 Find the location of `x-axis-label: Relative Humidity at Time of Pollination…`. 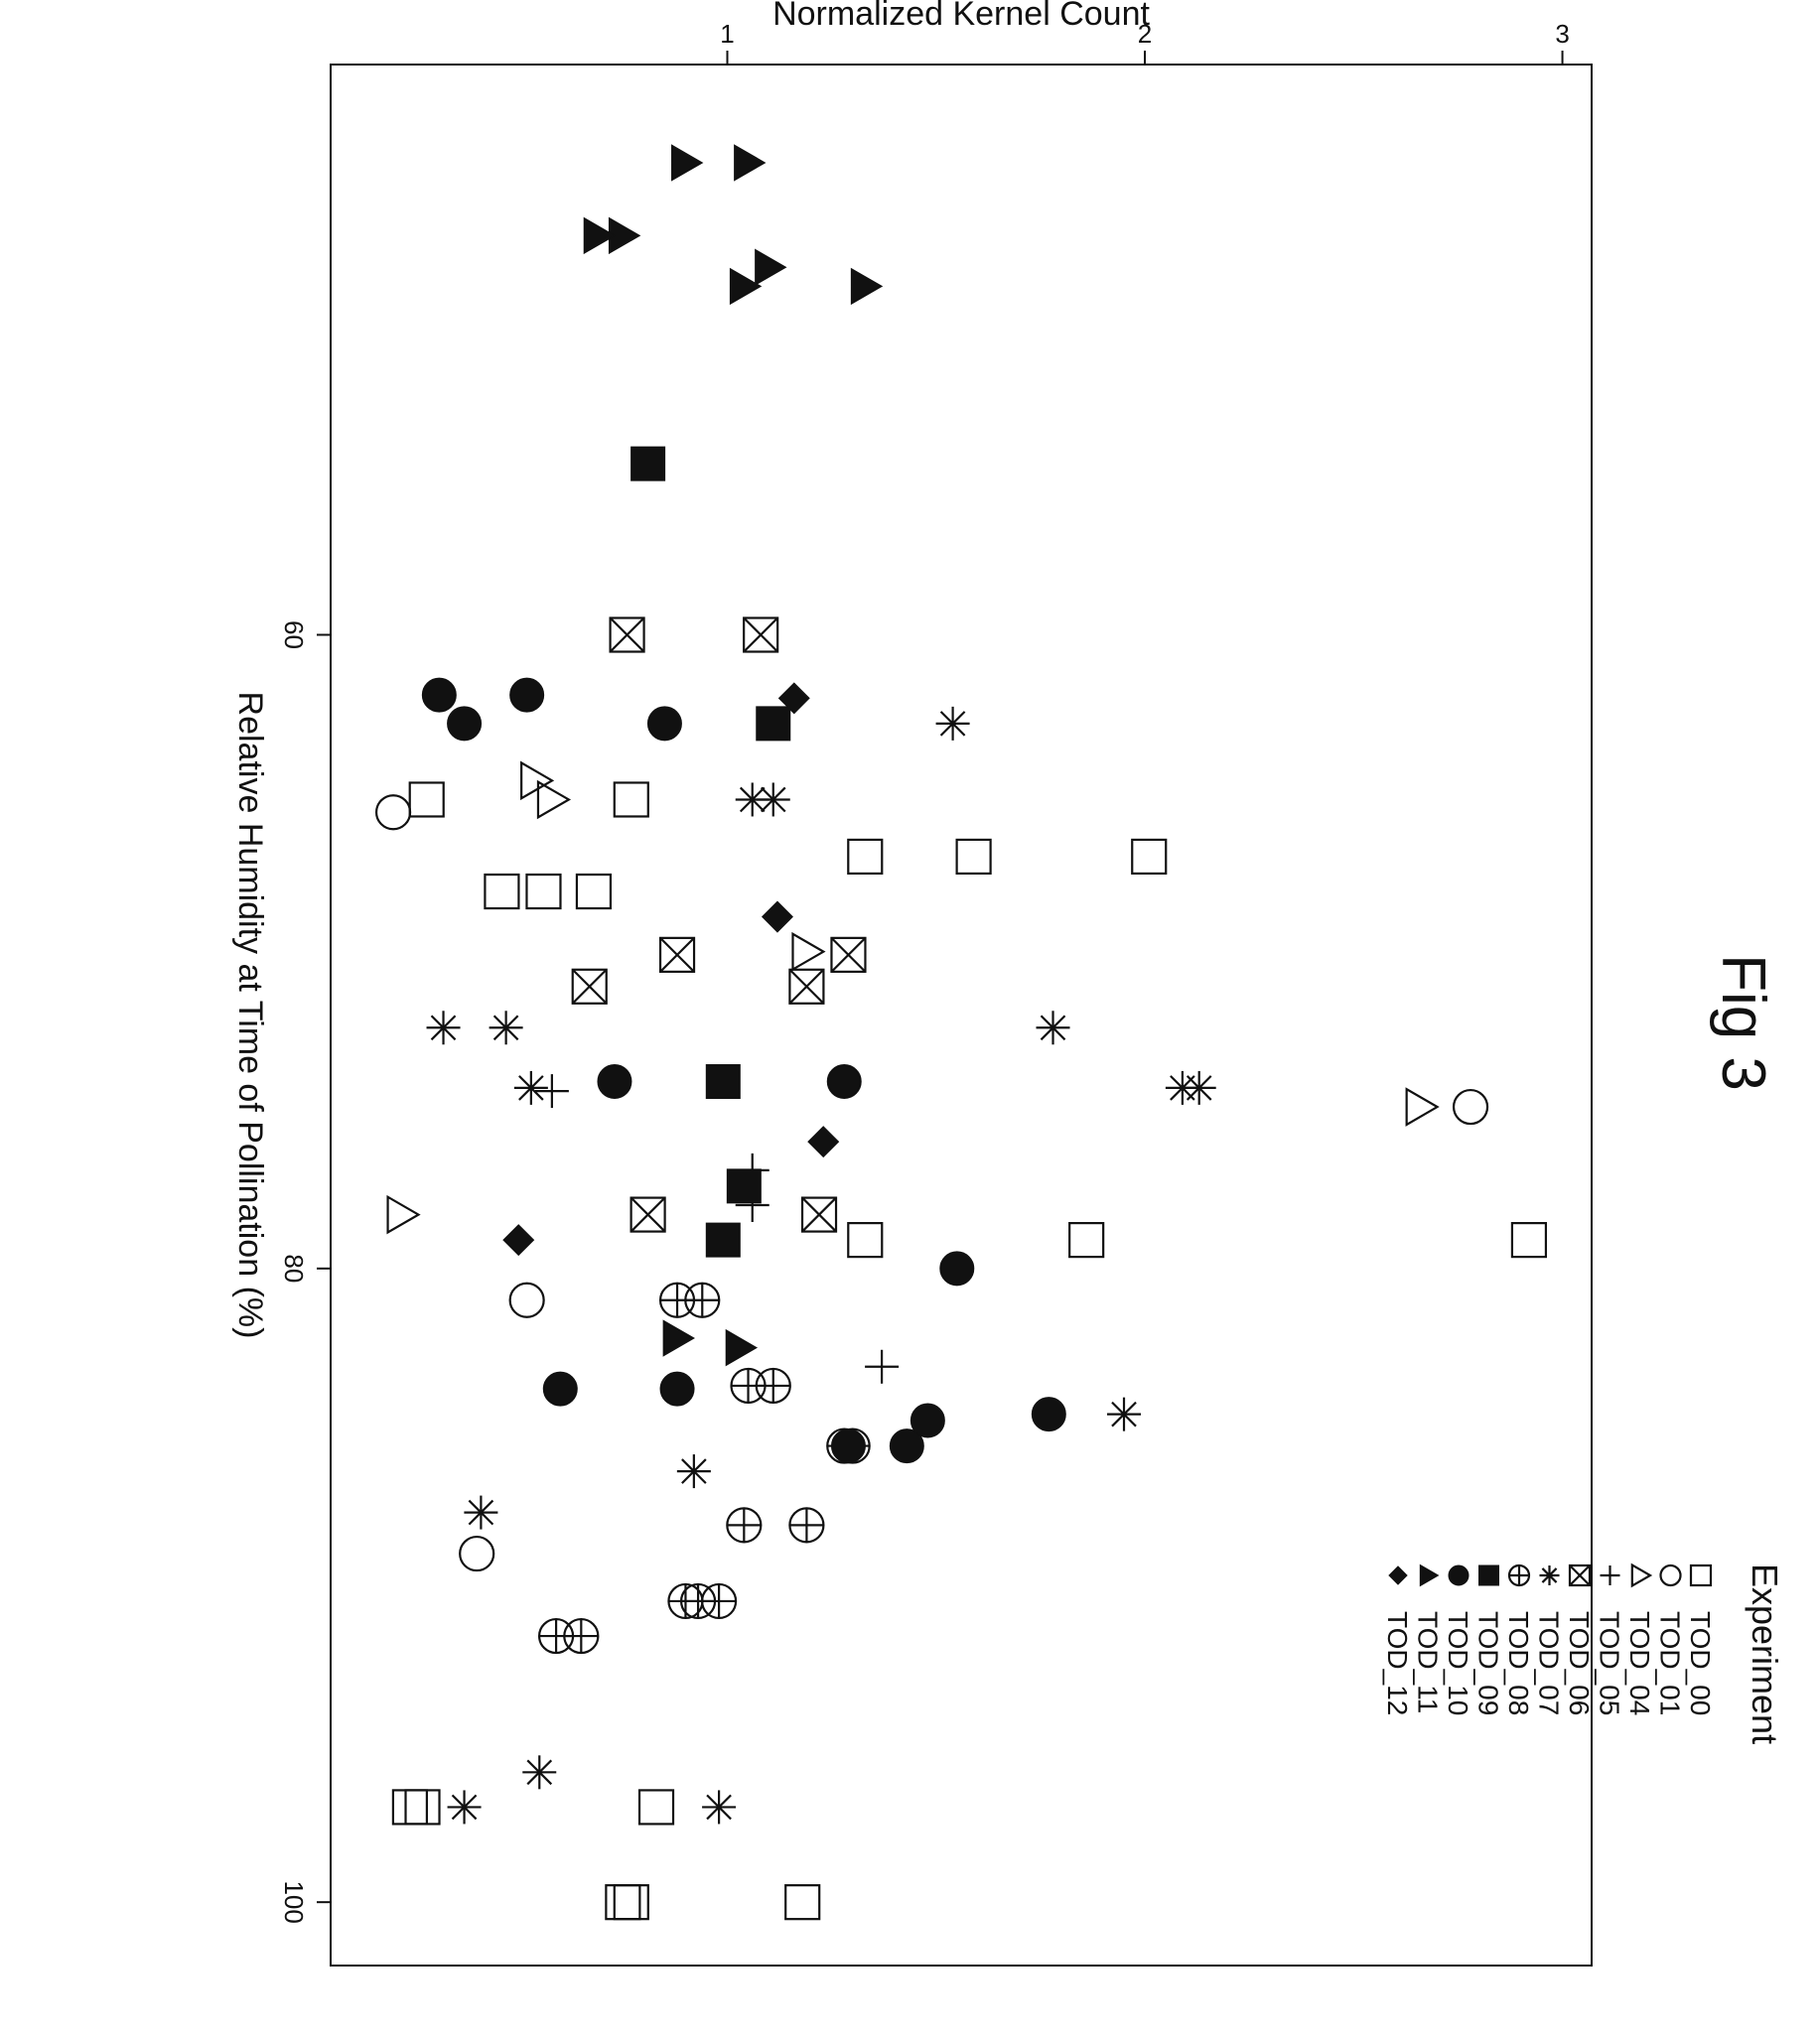

x-axis-label: Relative Humidity at Time of Pollination… is located at coordinates (250, 1015).